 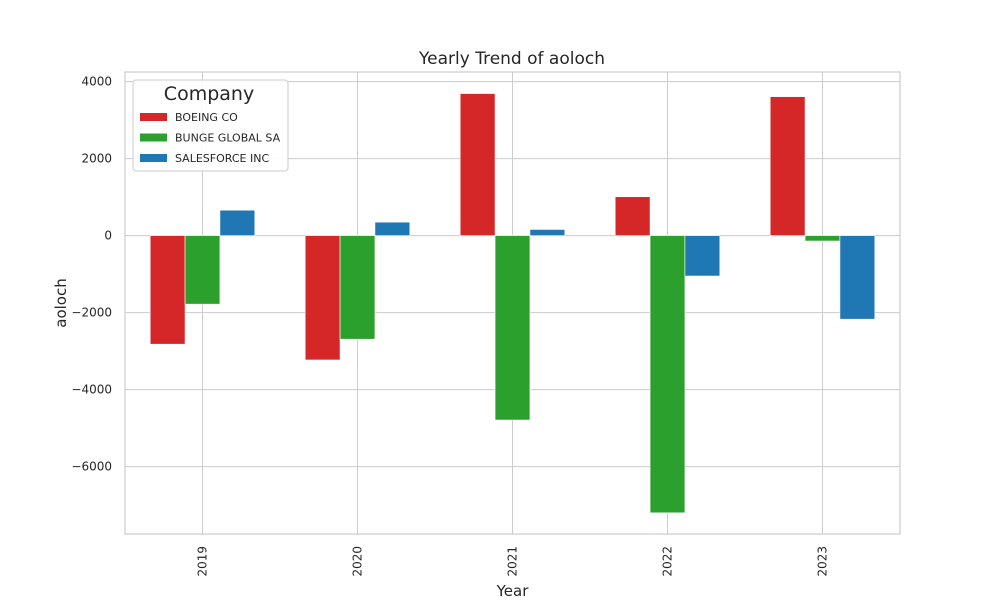 I want to click on bar-boeing-co-2023, so click(x=787, y=166).